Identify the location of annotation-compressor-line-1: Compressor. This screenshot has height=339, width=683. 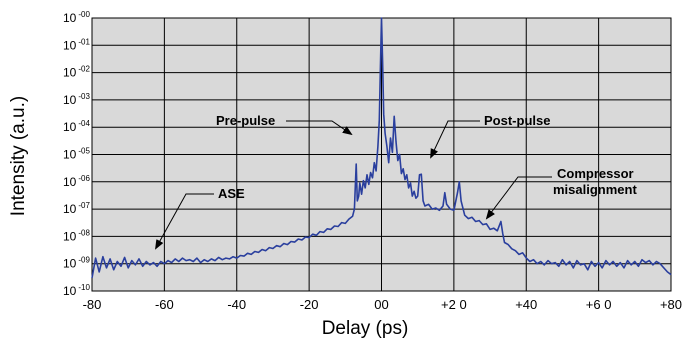
(595, 173).